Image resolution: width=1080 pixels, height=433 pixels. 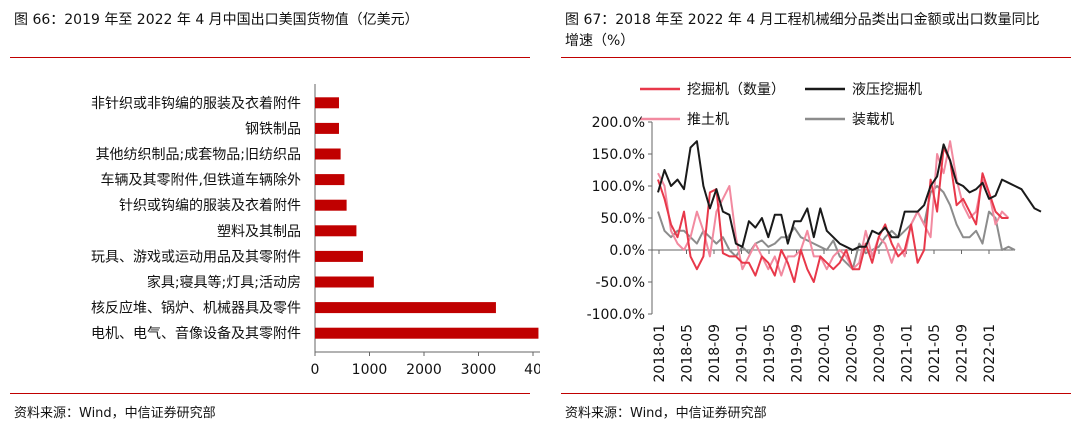 I want to click on left-source-note: 资料来源：Wind，中信证券研究部, so click(x=115, y=413).